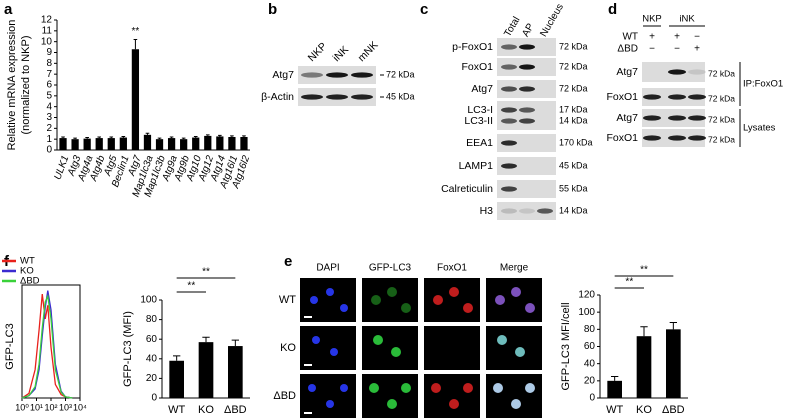 This screenshot has width=786, height=420. I want to click on condition-sign: −, so click(652, 49).